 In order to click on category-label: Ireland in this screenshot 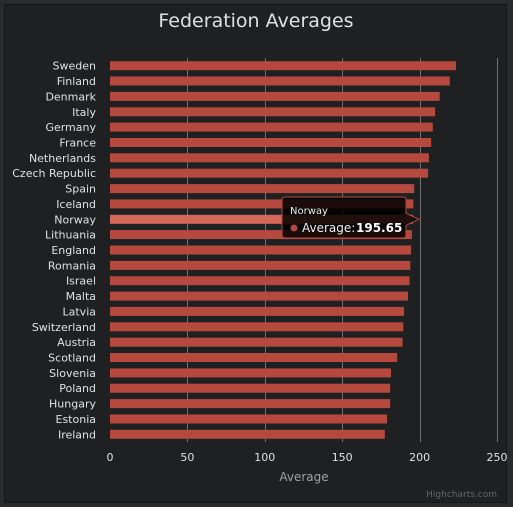, I will do `click(77, 434)`.